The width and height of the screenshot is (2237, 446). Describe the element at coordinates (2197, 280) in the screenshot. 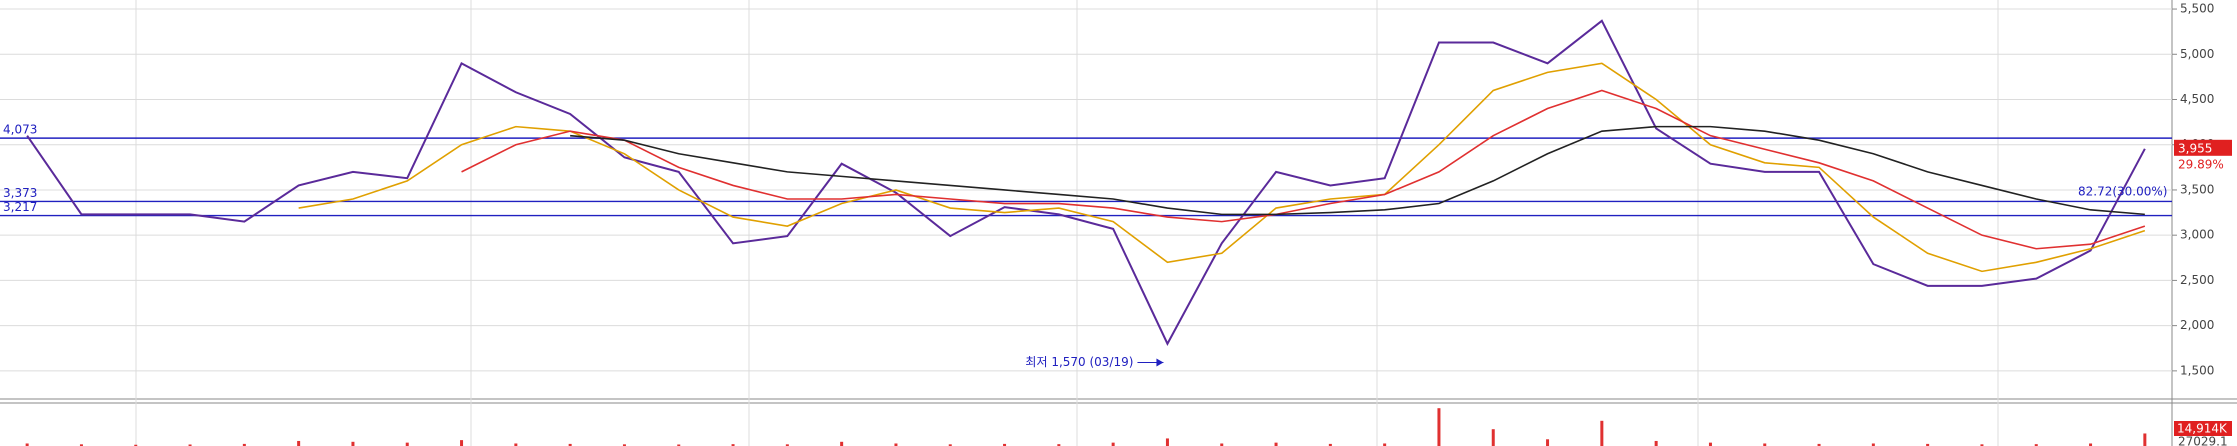

I see `y-tick-label: 2,500` at that location.